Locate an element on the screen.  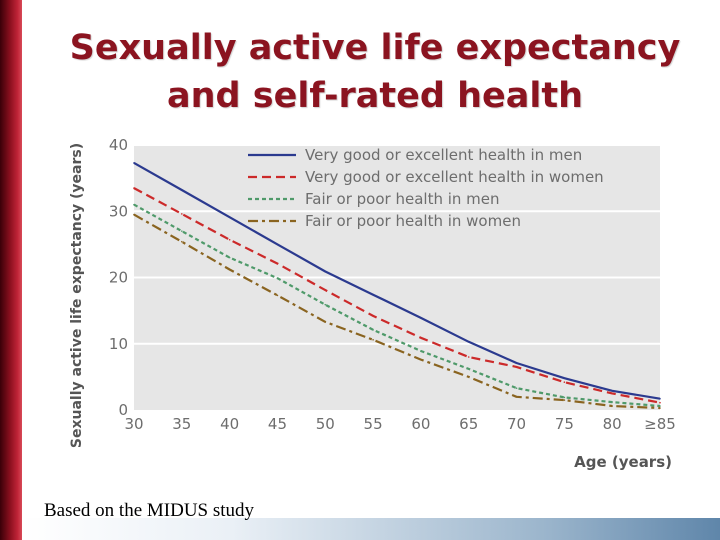
y-tick-label-0: 0 is located at coordinates (123, 410).